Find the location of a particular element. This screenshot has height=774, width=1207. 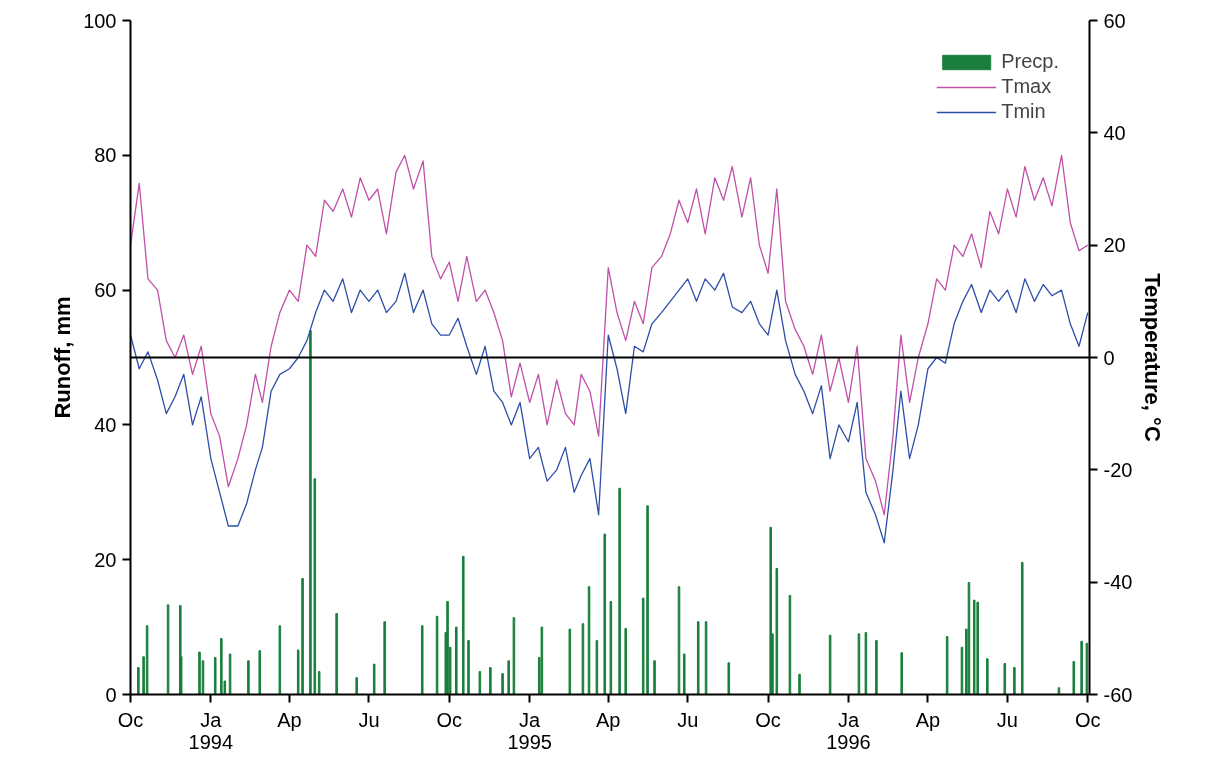

legend-label: Precp. is located at coordinates (1030, 61).